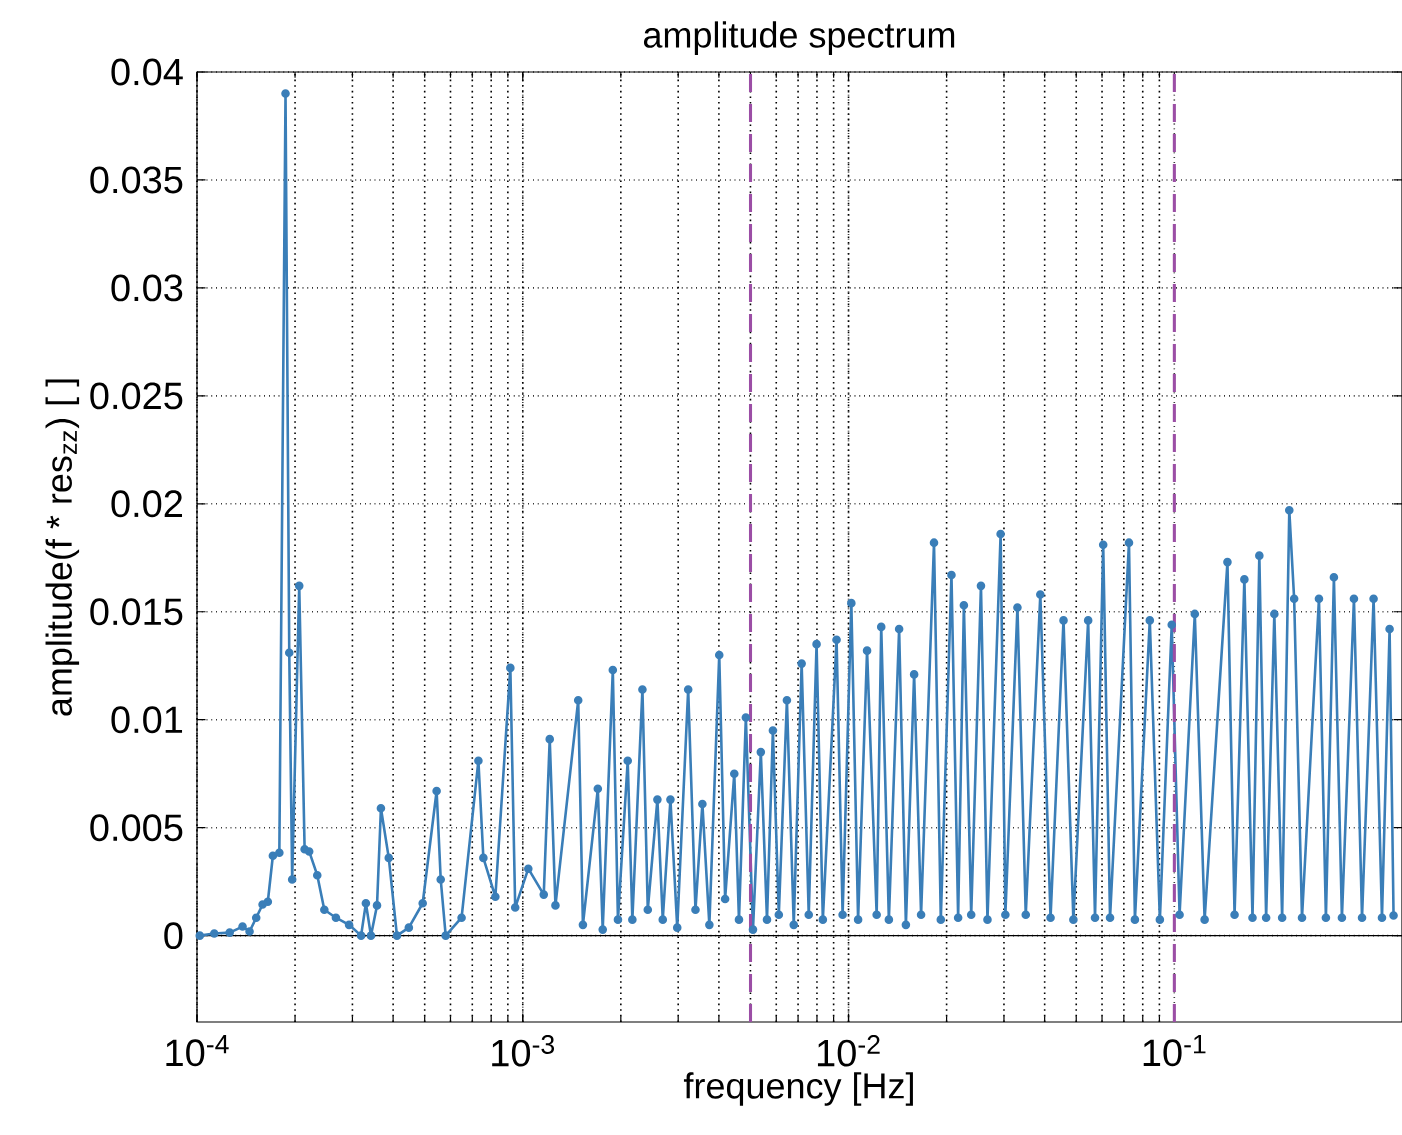 This screenshot has width=1402, height=1135. What do you see at coordinates (798, 1089) in the screenshot?
I see `x-axis-title: frequency [Hz]` at bounding box center [798, 1089].